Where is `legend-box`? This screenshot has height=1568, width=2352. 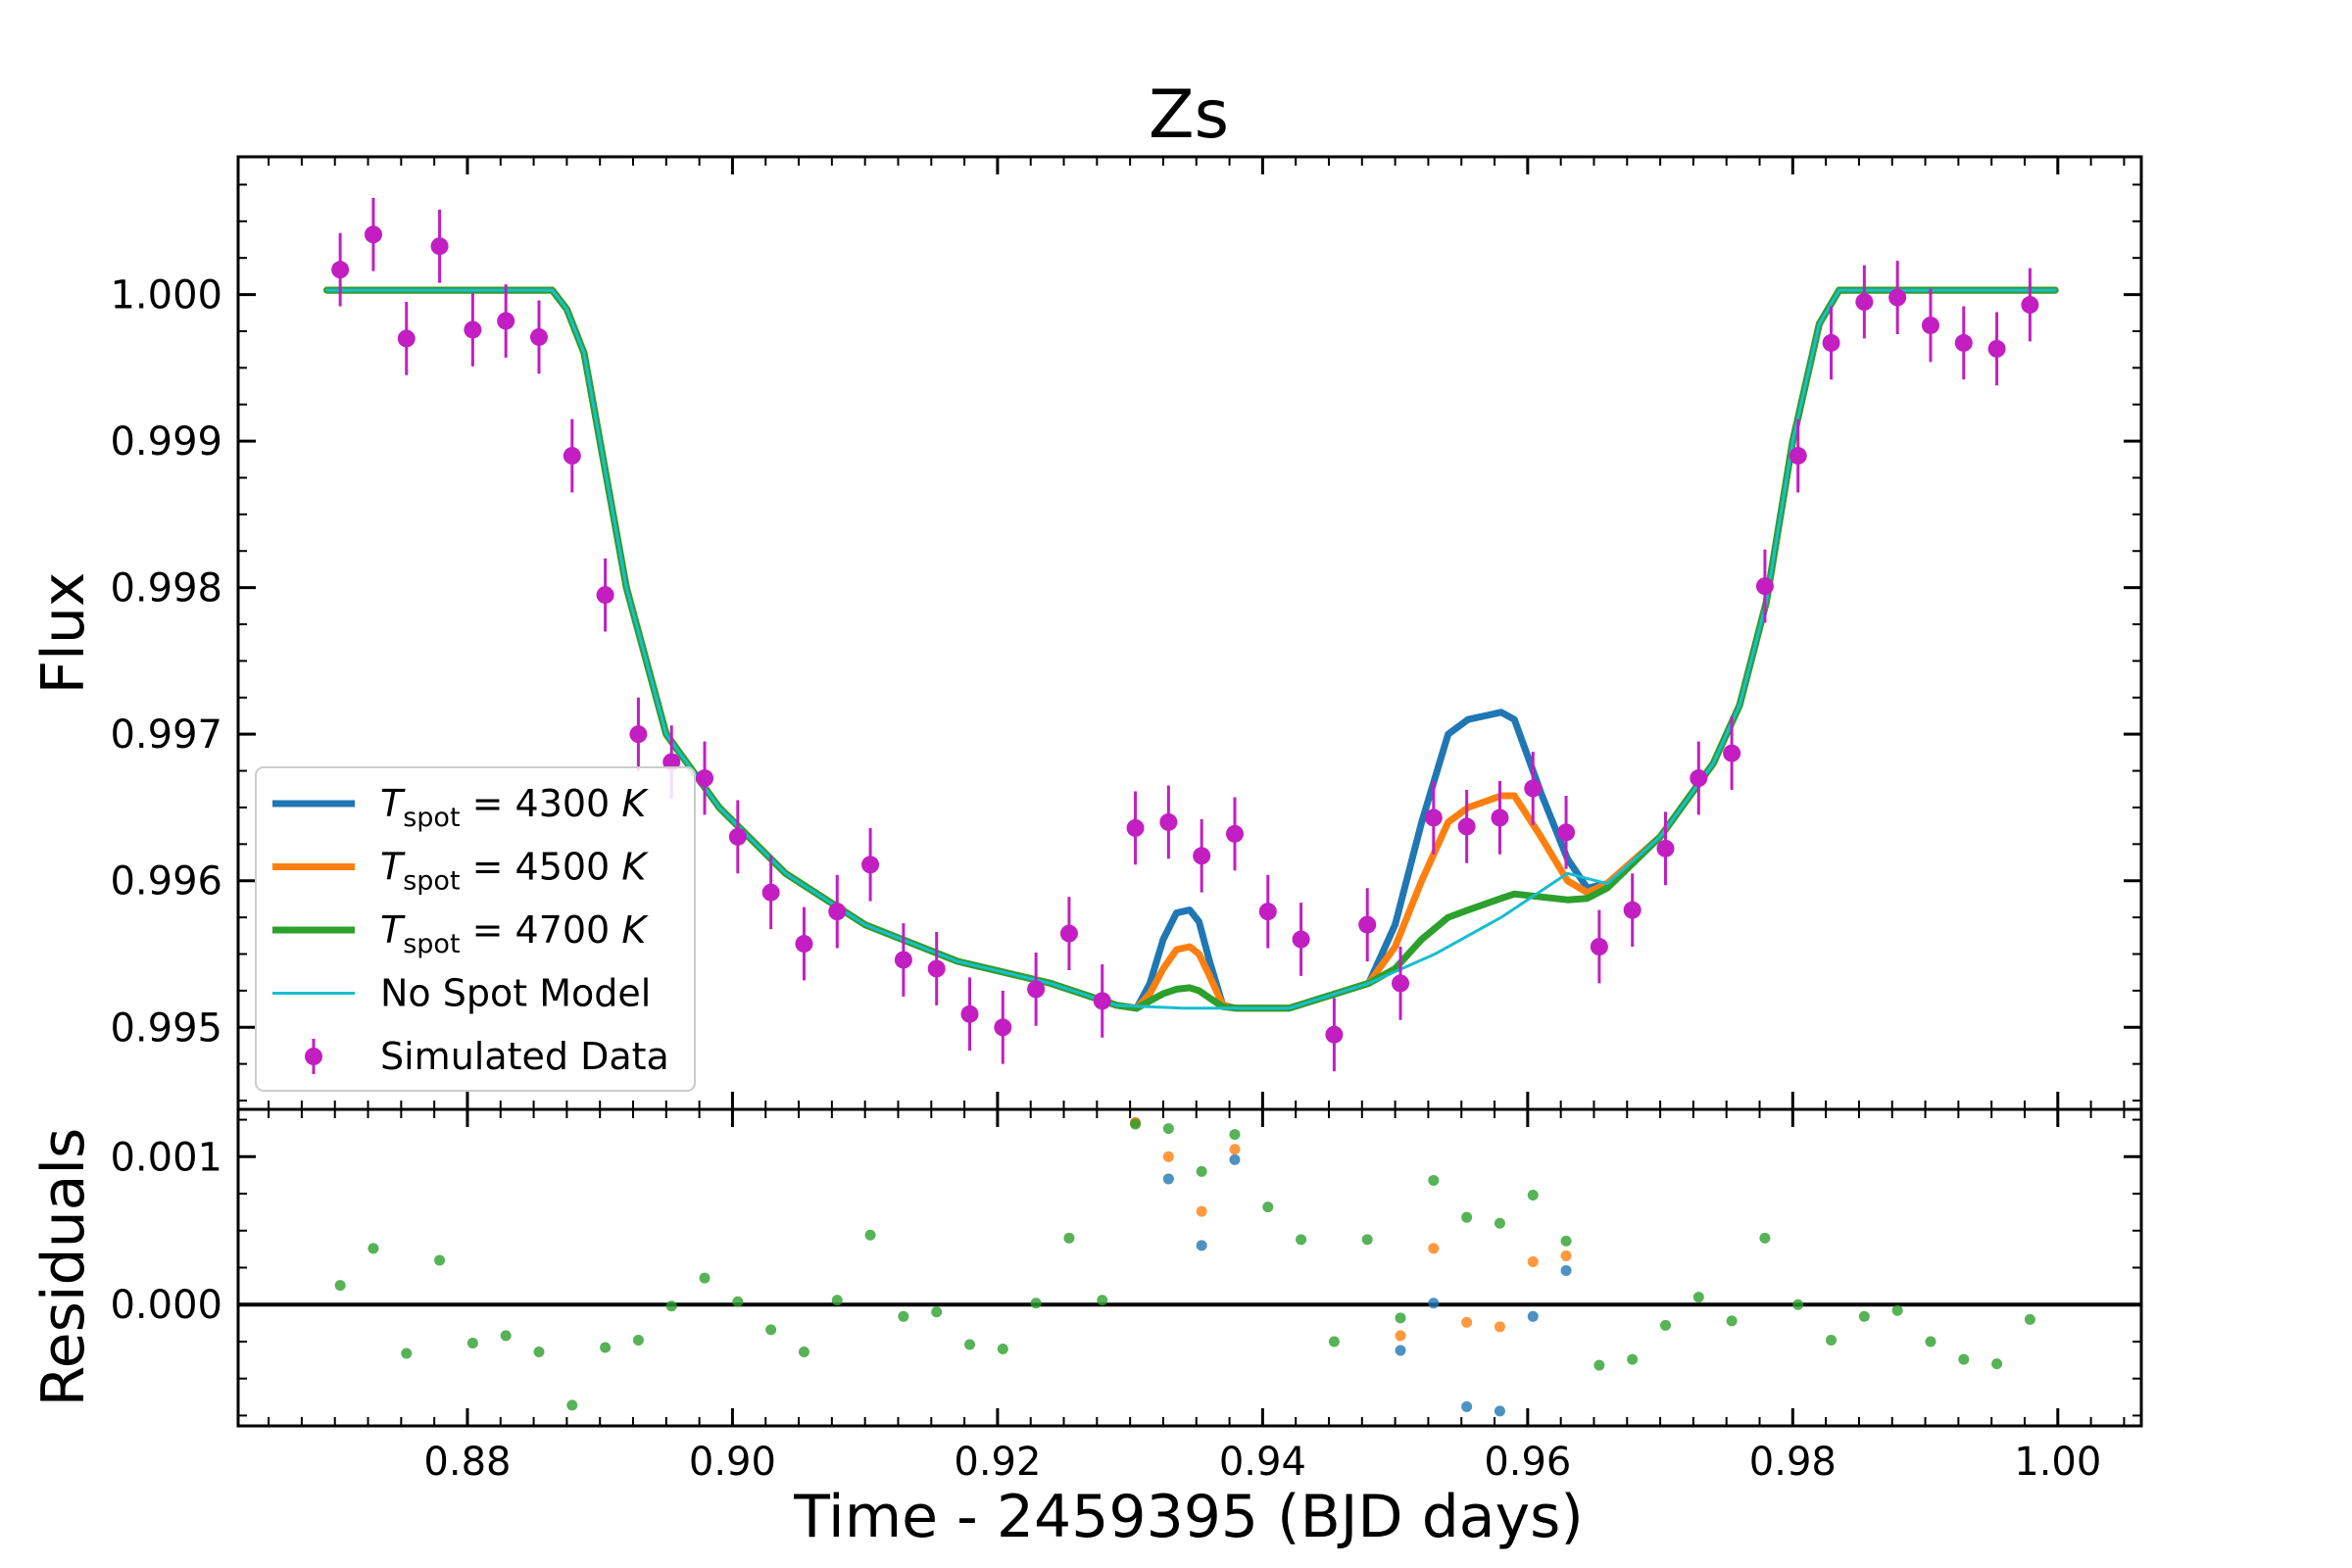 legend-box is located at coordinates (475, 929).